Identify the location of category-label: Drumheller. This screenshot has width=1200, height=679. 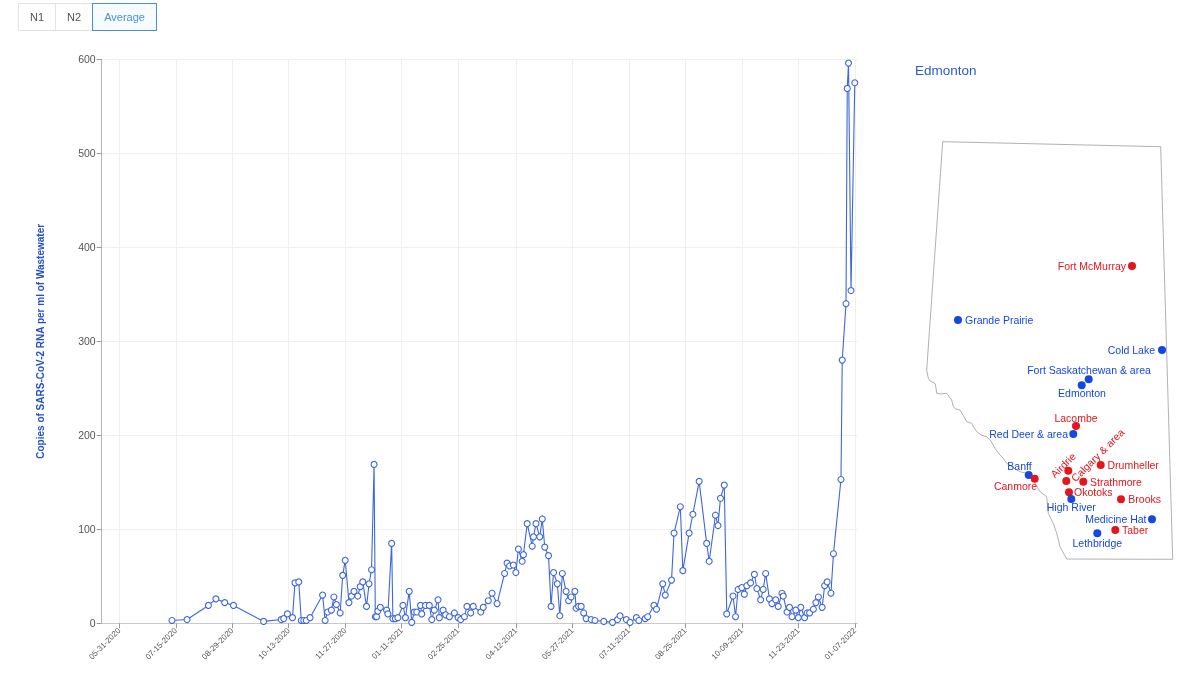
(1133, 465).